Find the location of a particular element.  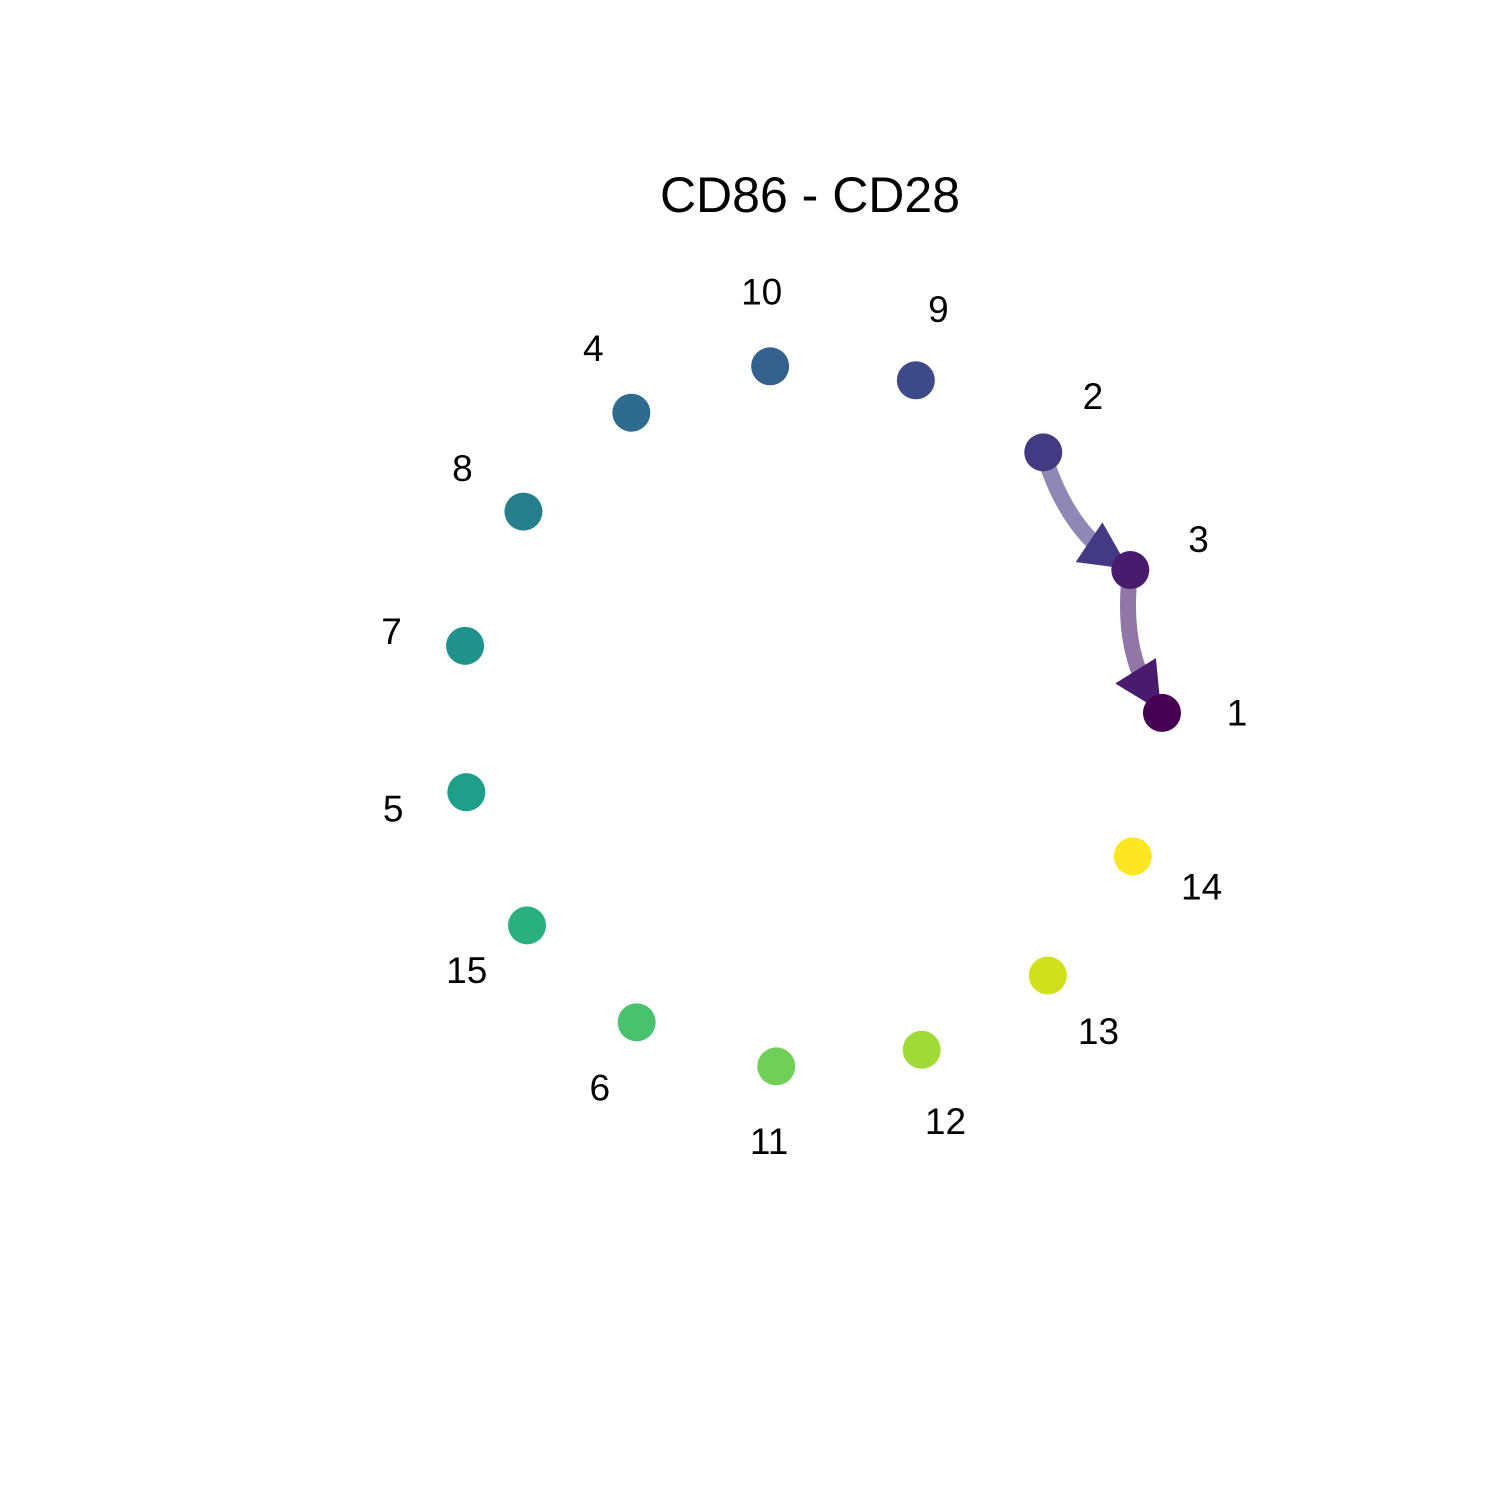

node-label-6: 6 is located at coordinates (599, 1088).